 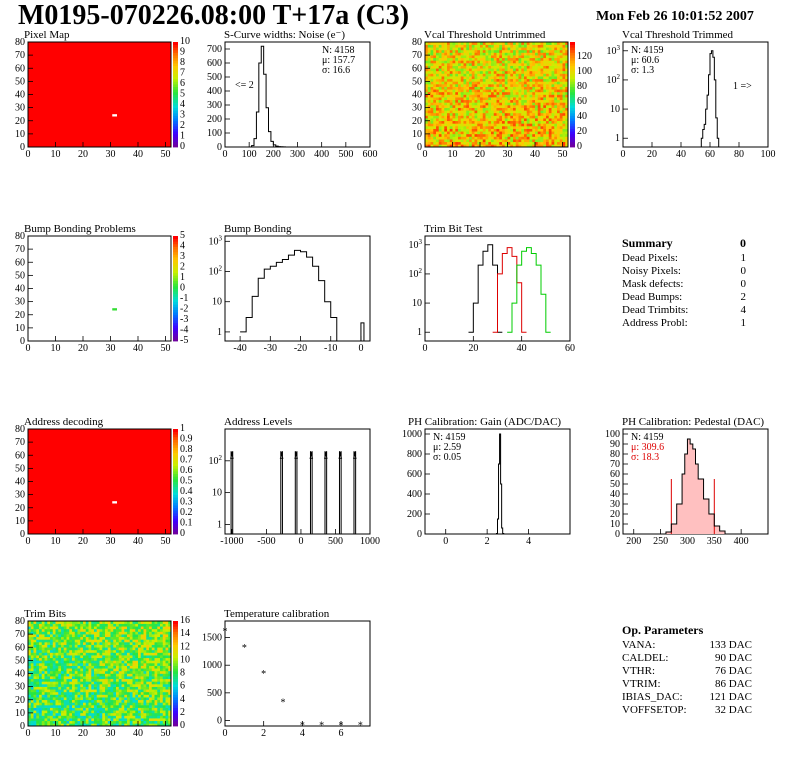 I want to click on x-tick-label: 0, so click(x=28, y=154).